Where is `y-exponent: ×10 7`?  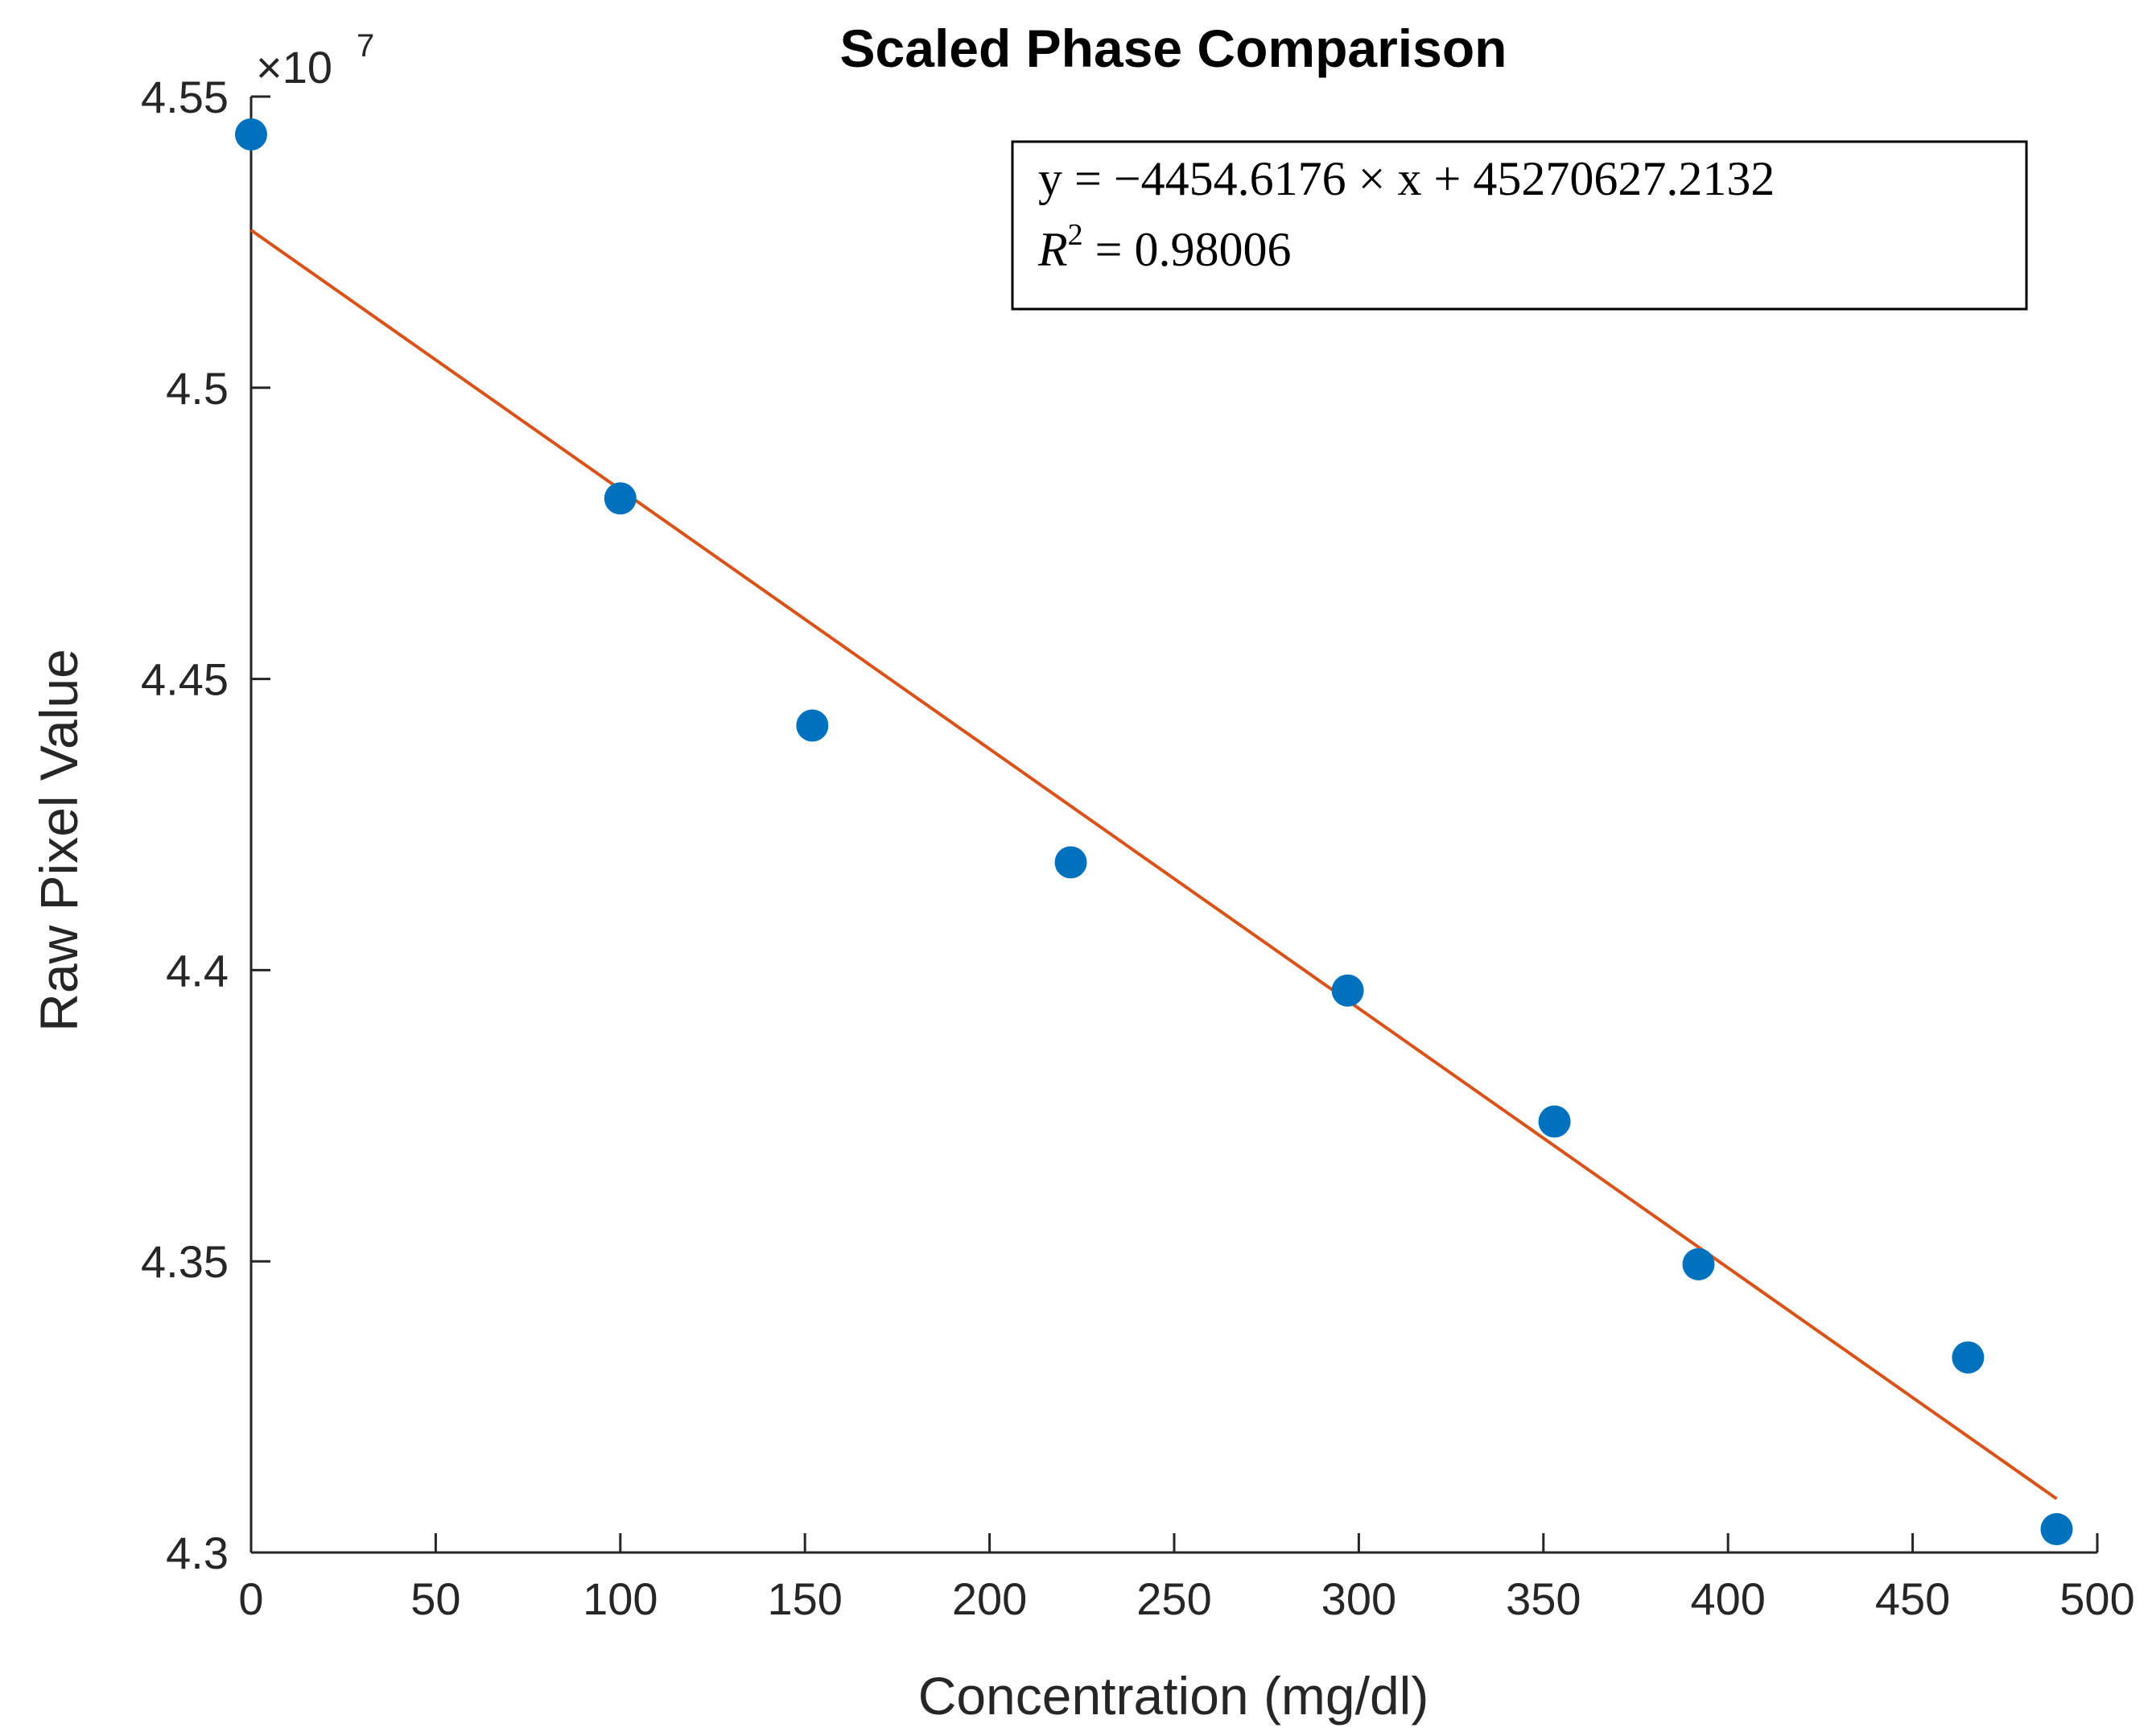
y-exponent: ×10 7 is located at coordinates (315, 60).